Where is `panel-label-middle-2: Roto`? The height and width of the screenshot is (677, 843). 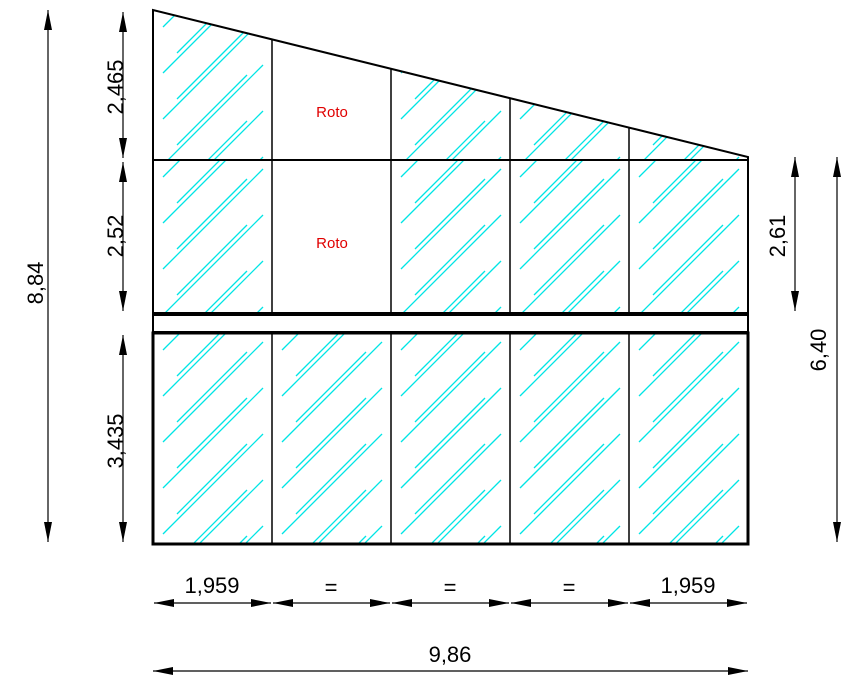 panel-label-middle-2: Roto is located at coordinates (332, 243).